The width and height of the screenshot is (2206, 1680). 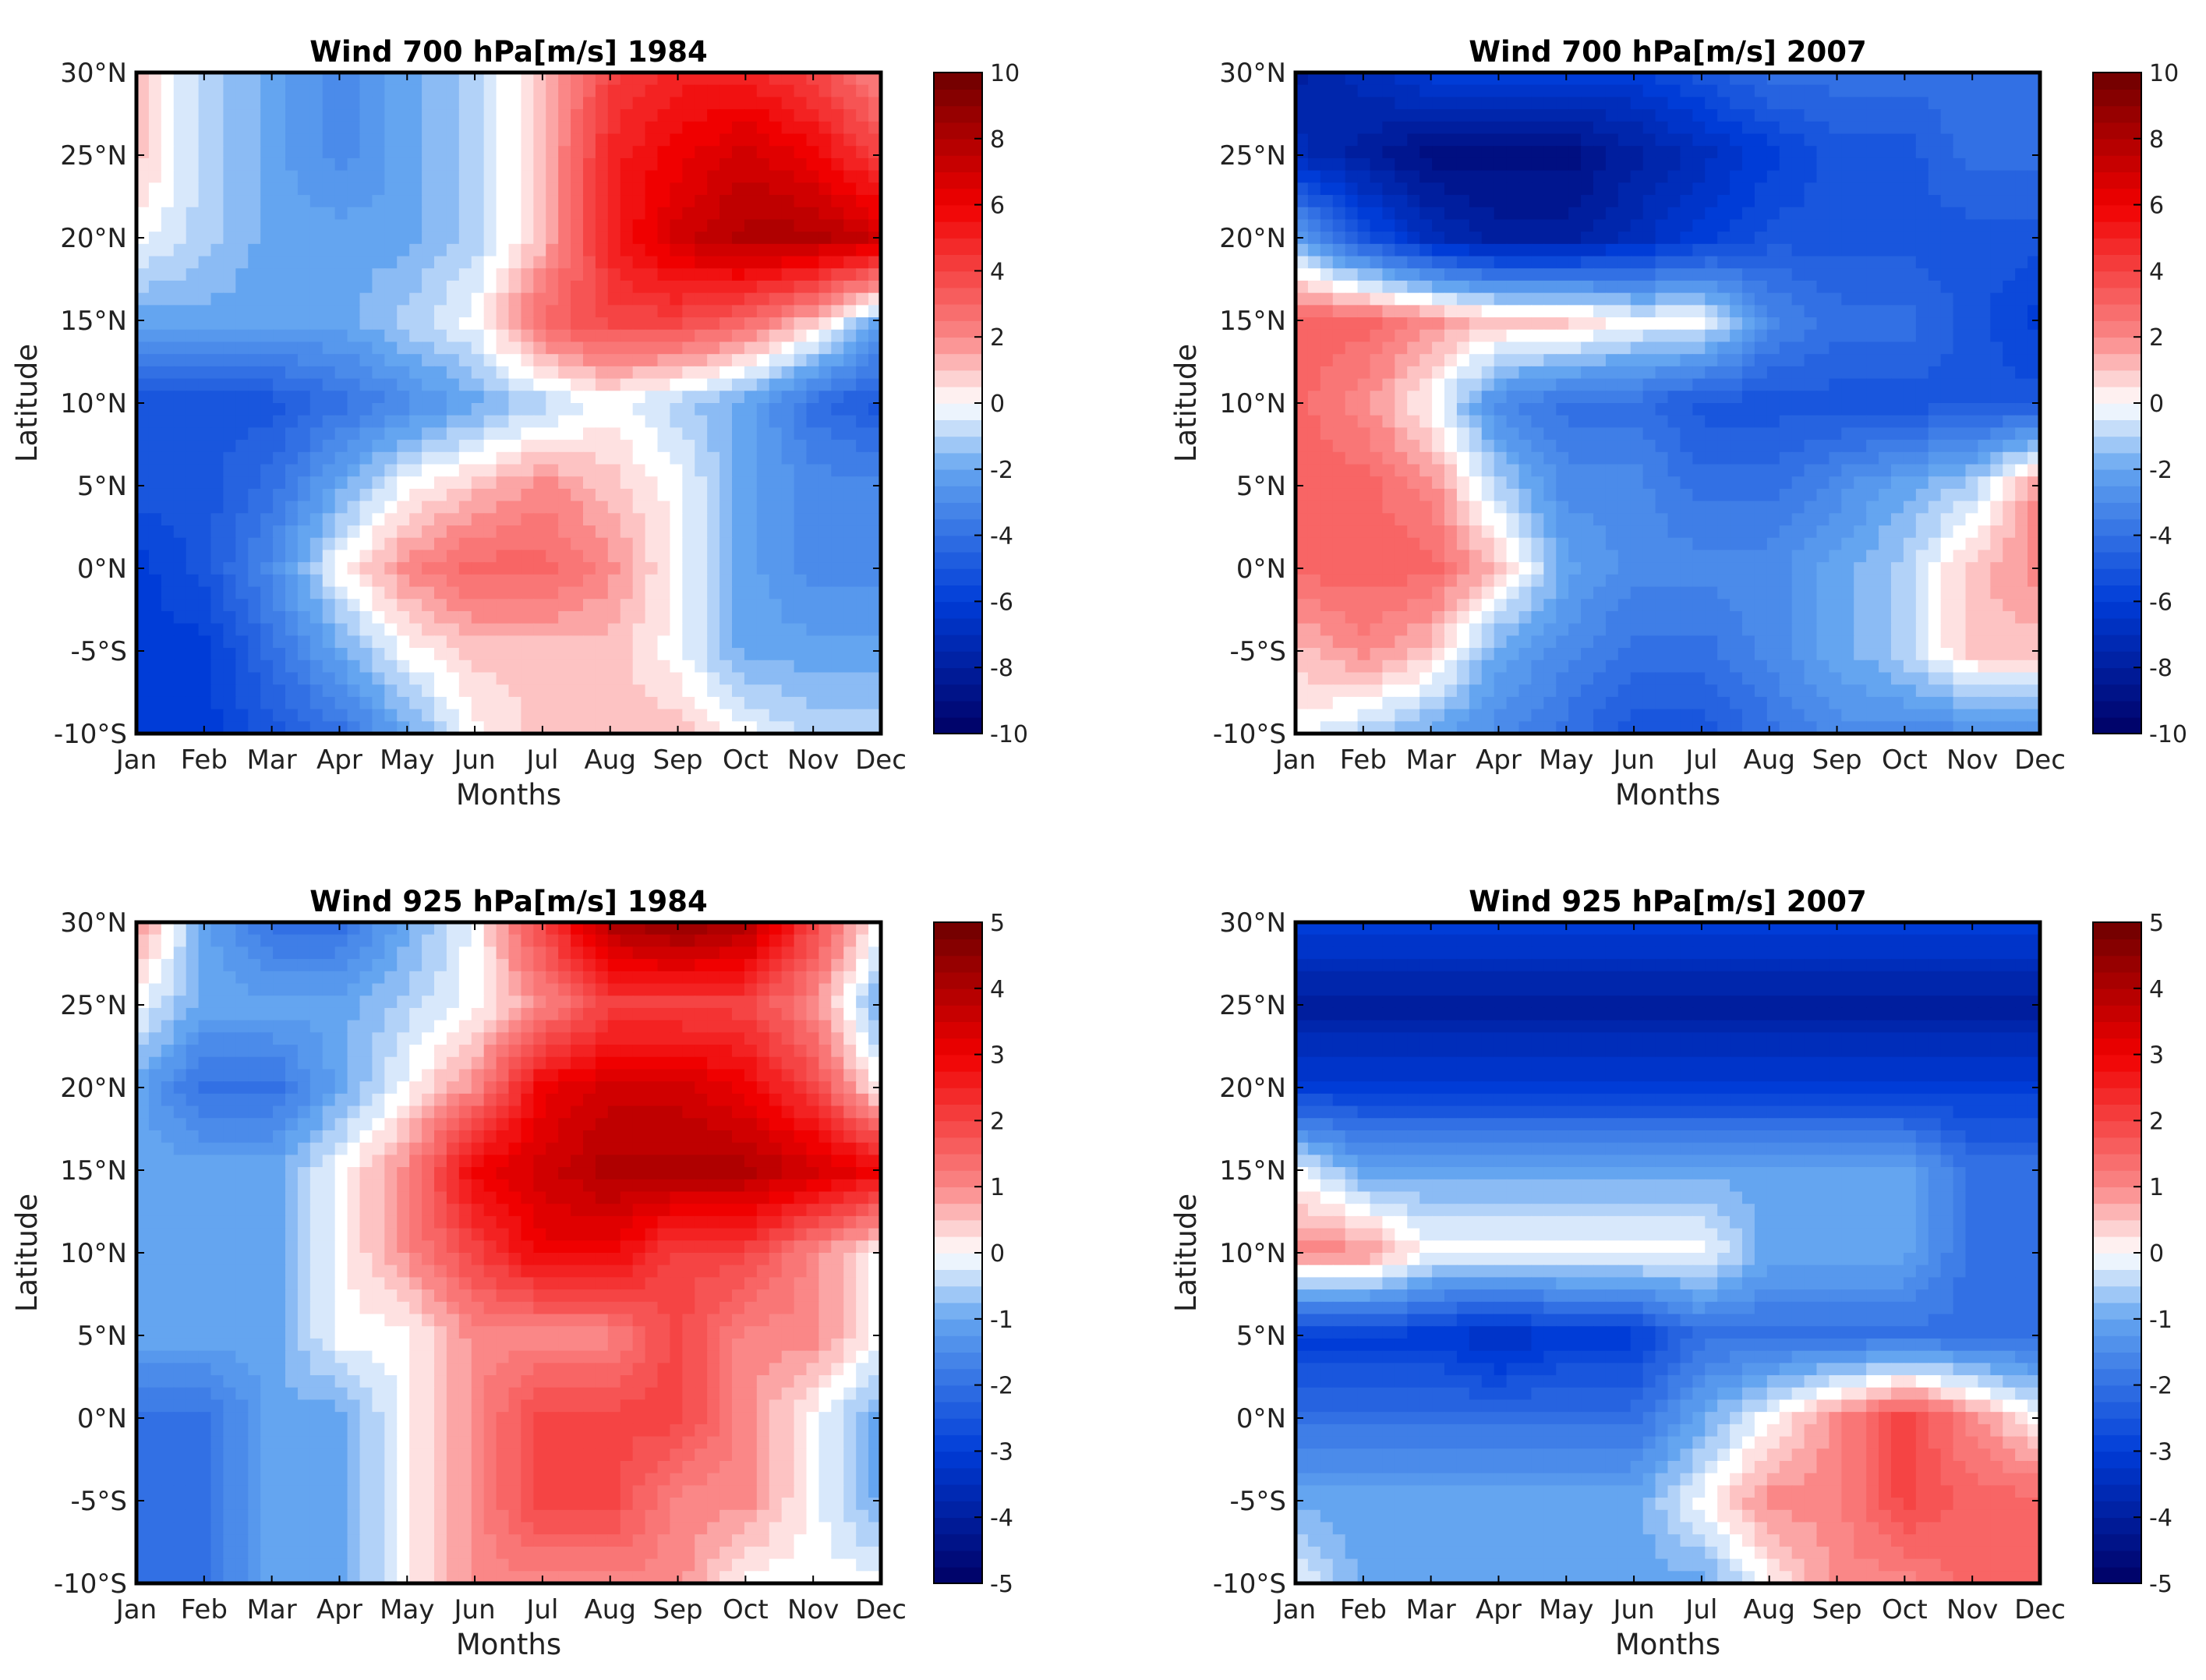 What do you see at coordinates (997, 206) in the screenshot?
I see `colorbar-tick-label: 6` at bounding box center [997, 206].